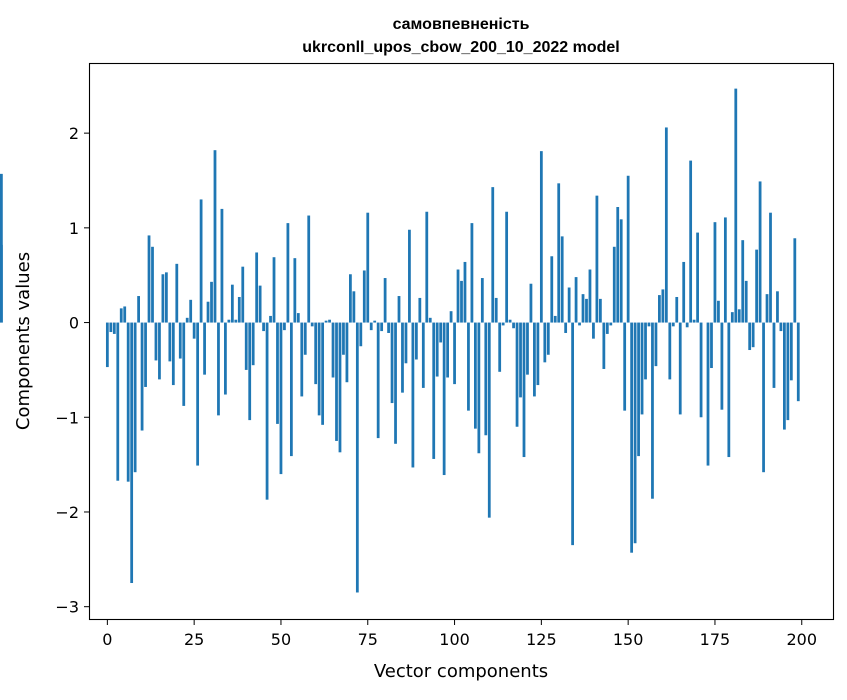 This screenshot has width=847, height=700. I want to click on bar-undefined, so click(1, 284).